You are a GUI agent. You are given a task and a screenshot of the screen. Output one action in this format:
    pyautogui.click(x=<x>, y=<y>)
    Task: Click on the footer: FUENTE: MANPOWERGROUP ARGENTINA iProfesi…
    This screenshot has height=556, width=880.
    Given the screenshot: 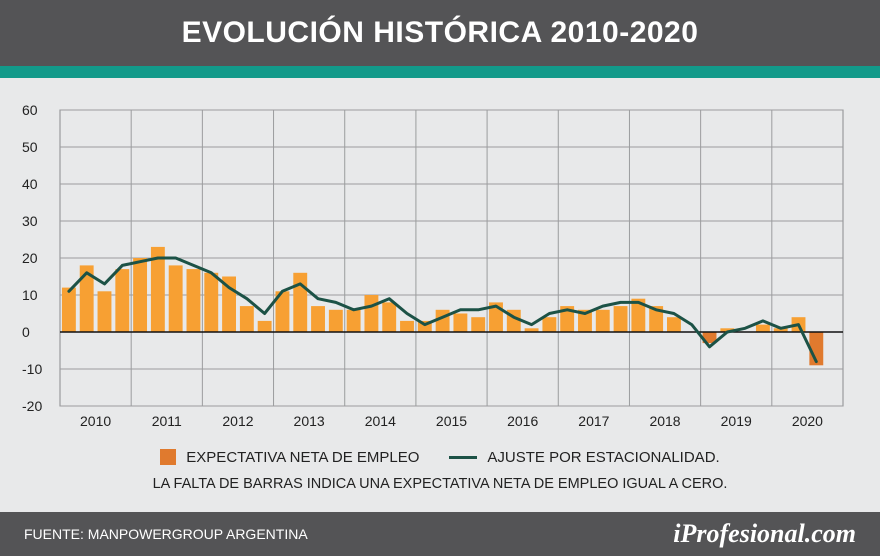 What is the action you would take?
    pyautogui.click(x=440, y=534)
    